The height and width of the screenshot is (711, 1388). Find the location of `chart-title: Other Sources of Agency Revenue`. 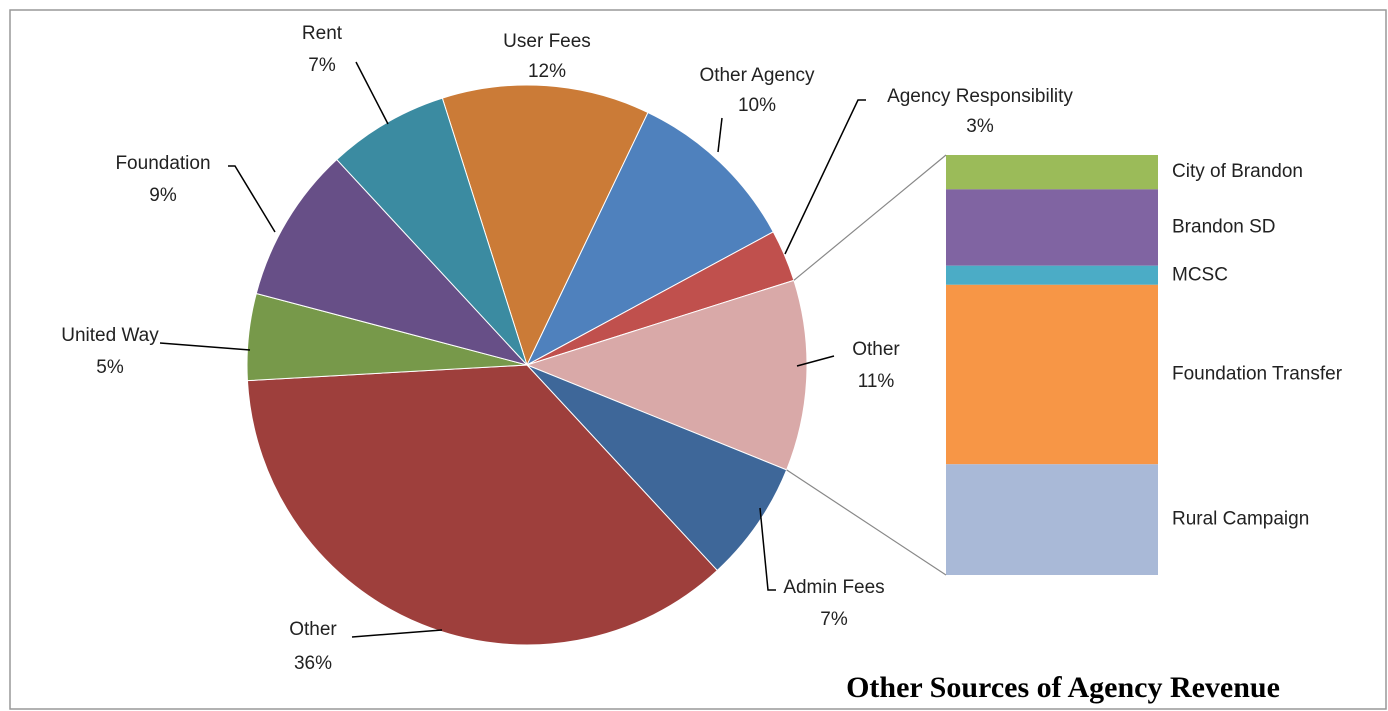

chart-title: Other Sources of Agency Revenue is located at coordinates (1063, 687).